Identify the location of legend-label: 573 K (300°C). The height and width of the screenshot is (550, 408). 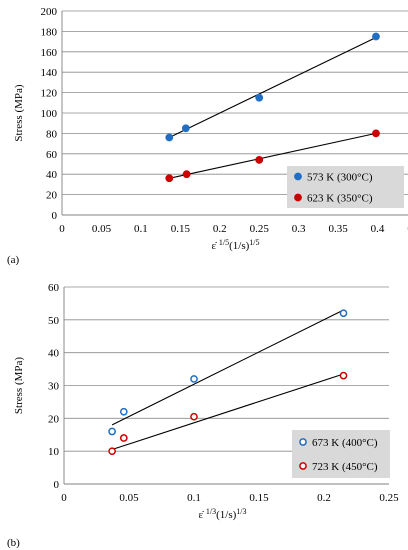
(340, 178).